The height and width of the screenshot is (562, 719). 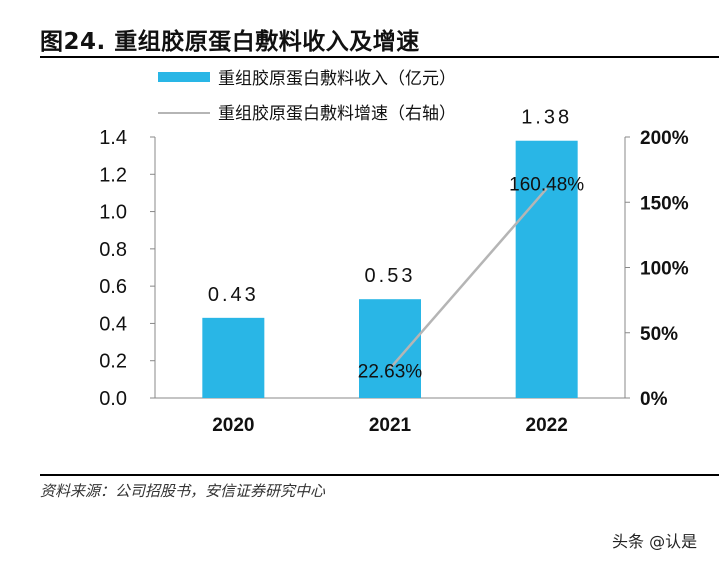 I want to click on left-tick-label: 1.2, so click(x=113, y=175).